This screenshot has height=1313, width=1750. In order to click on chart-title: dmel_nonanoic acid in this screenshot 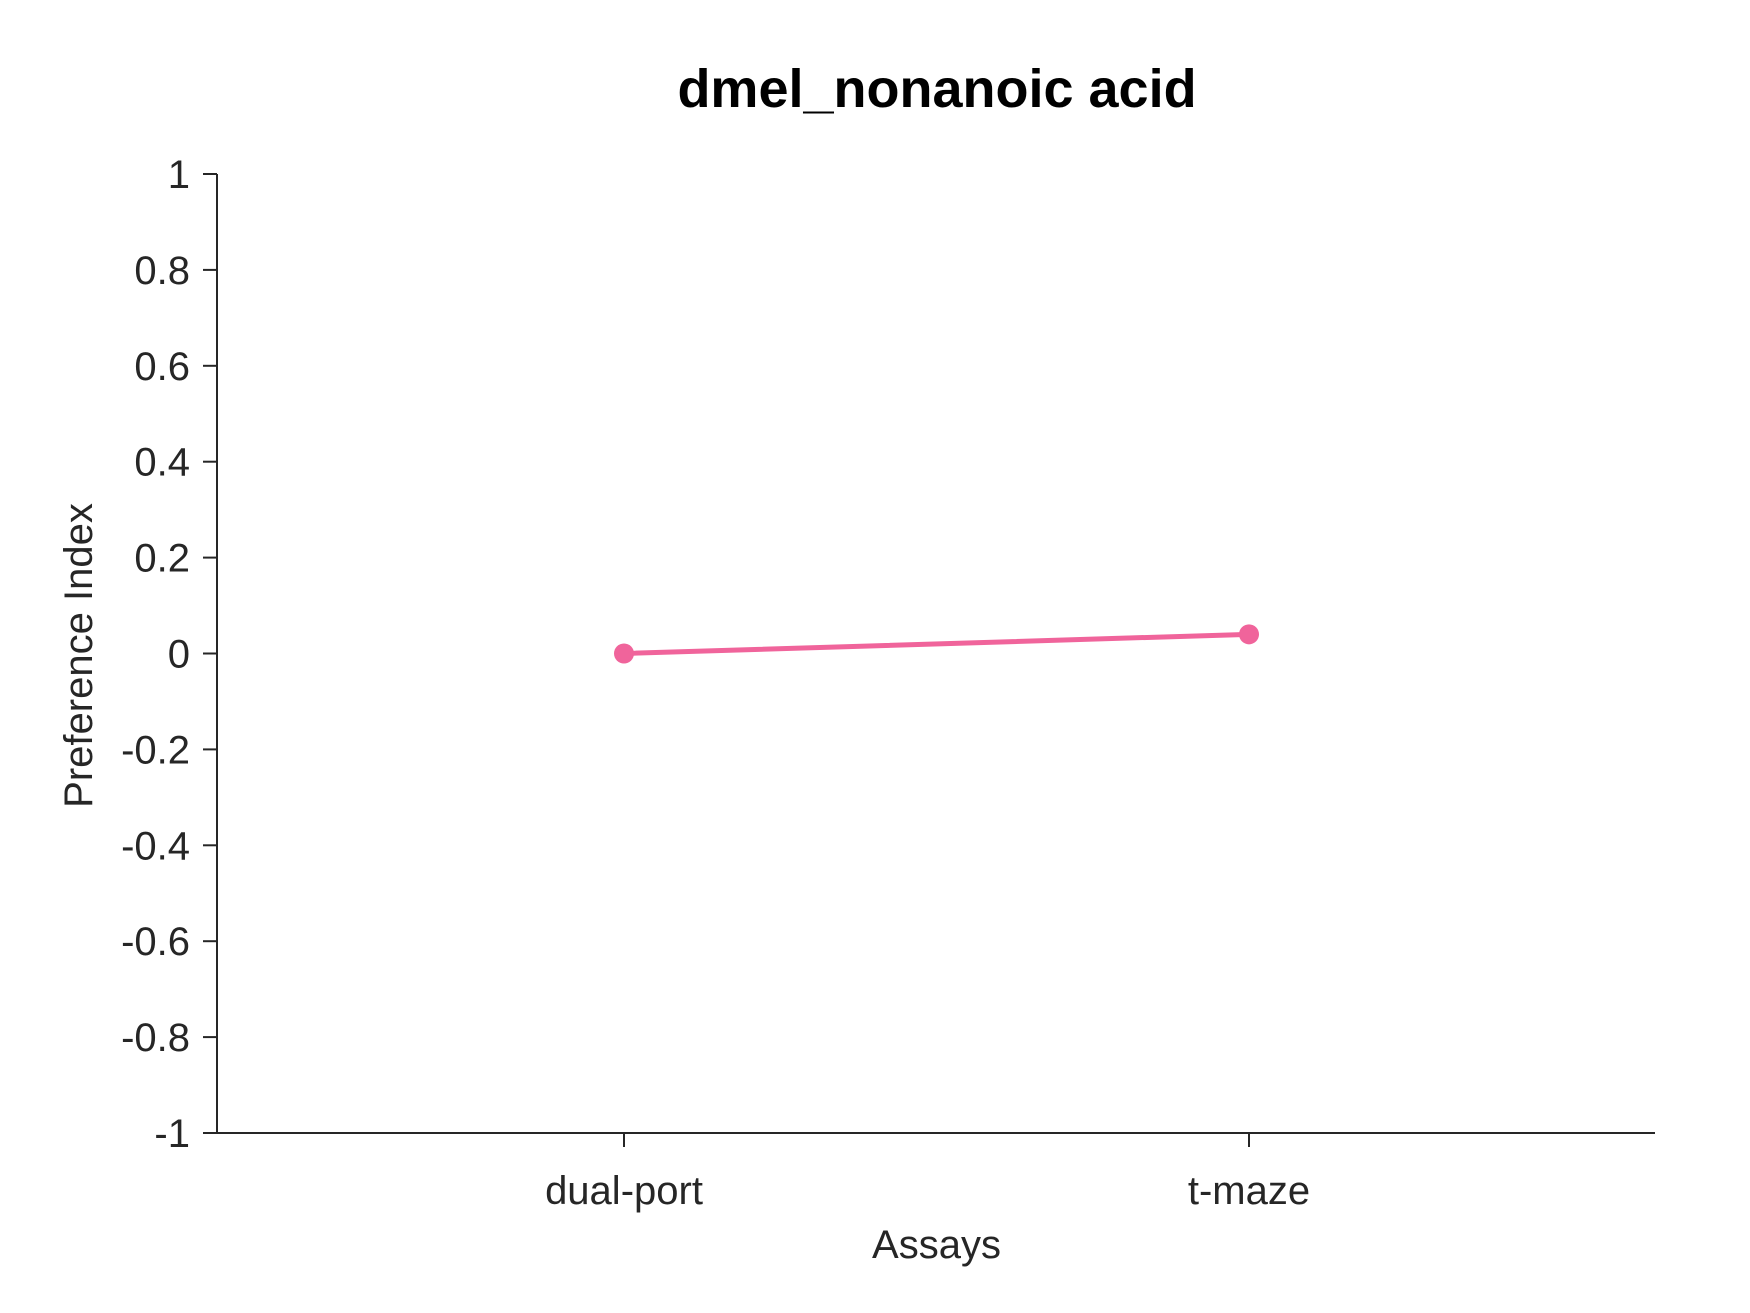, I will do `click(936, 89)`.